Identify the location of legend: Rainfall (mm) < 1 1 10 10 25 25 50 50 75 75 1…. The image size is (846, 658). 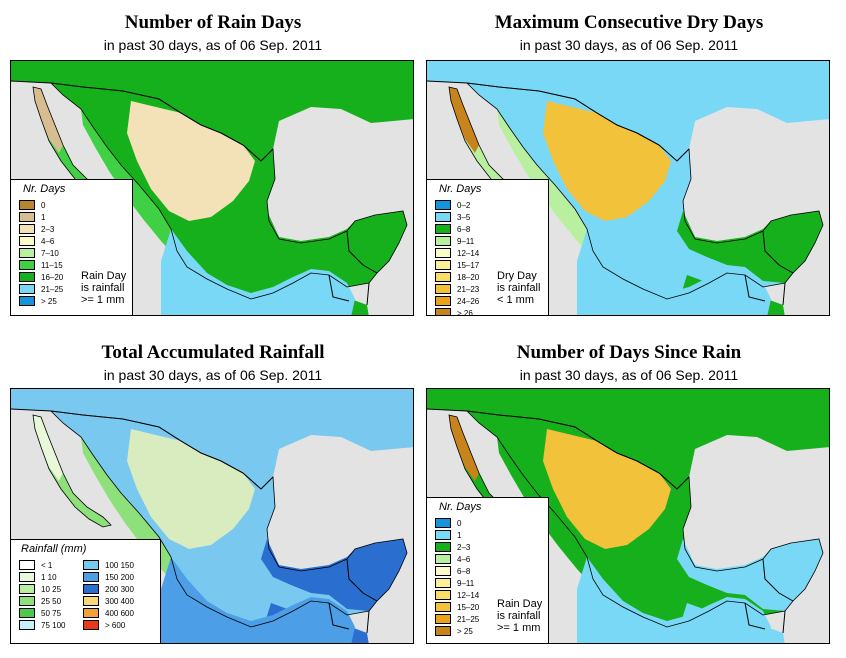
(86, 591).